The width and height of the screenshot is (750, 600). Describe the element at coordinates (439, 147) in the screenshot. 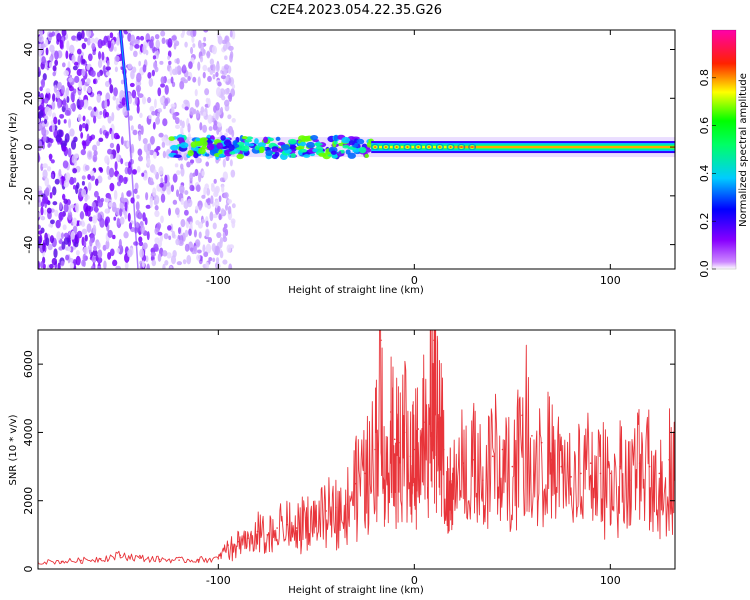

I see `carrier-knot` at that location.